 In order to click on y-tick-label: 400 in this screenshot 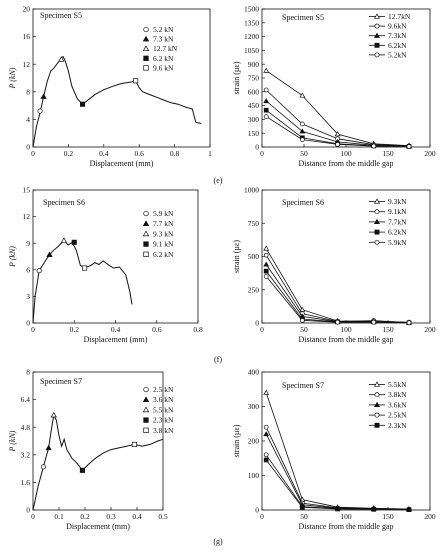, I will do `click(254, 372)`.